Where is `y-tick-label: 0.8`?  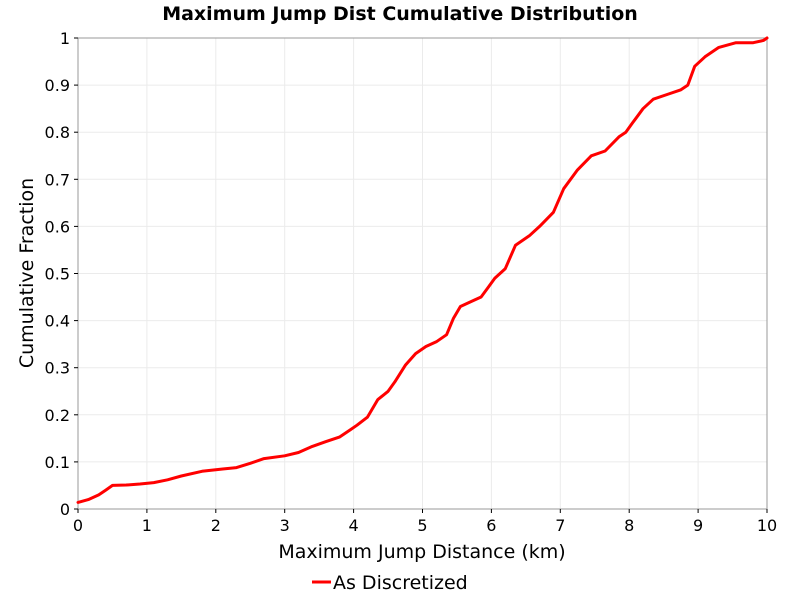
y-tick-label: 0.8 is located at coordinates (57, 132).